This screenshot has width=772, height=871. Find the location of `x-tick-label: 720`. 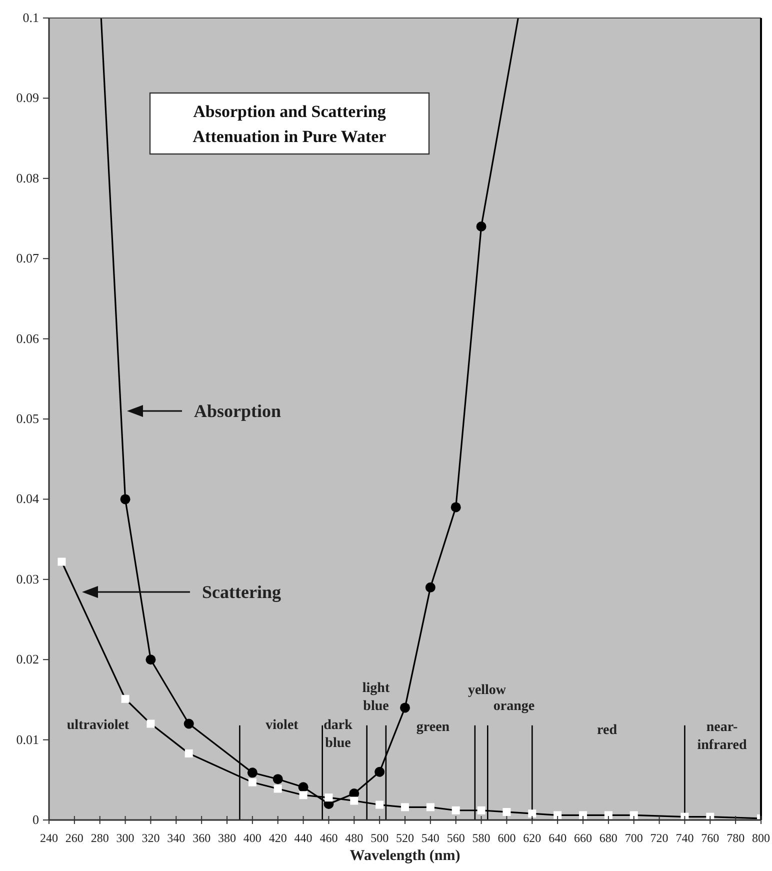

x-tick-label: 720 is located at coordinates (659, 838).